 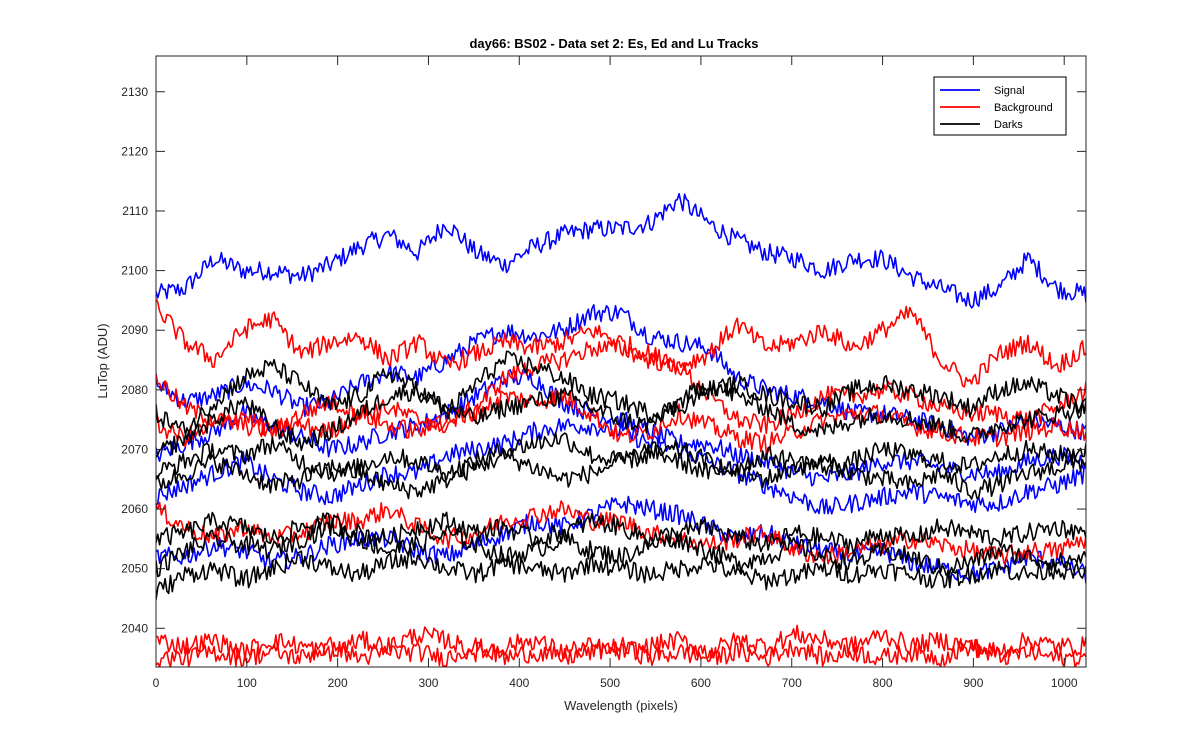 What do you see at coordinates (621, 705) in the screenshot?
I see `x-axis-label: Wavelength (pixels)` at bounding box center [621, 705].